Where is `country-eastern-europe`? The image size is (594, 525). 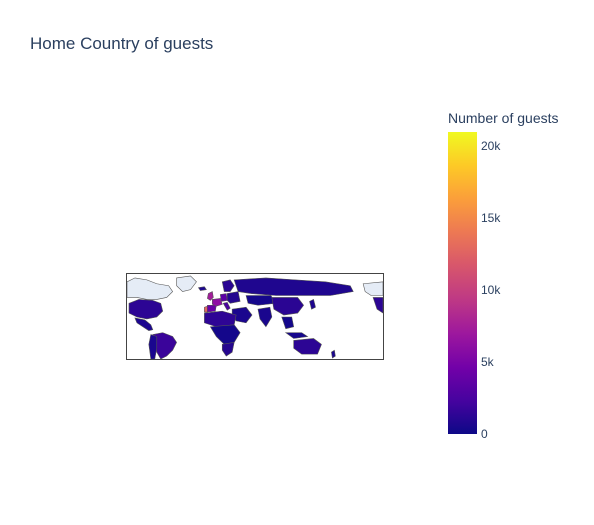 country-eastern-europe is located at coordinates (233, 297).